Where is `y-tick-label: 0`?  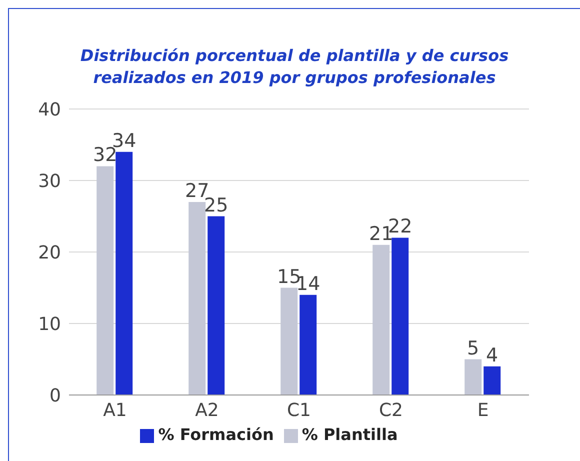 y-tick-label: 0 is located at coordinates (55, 395).